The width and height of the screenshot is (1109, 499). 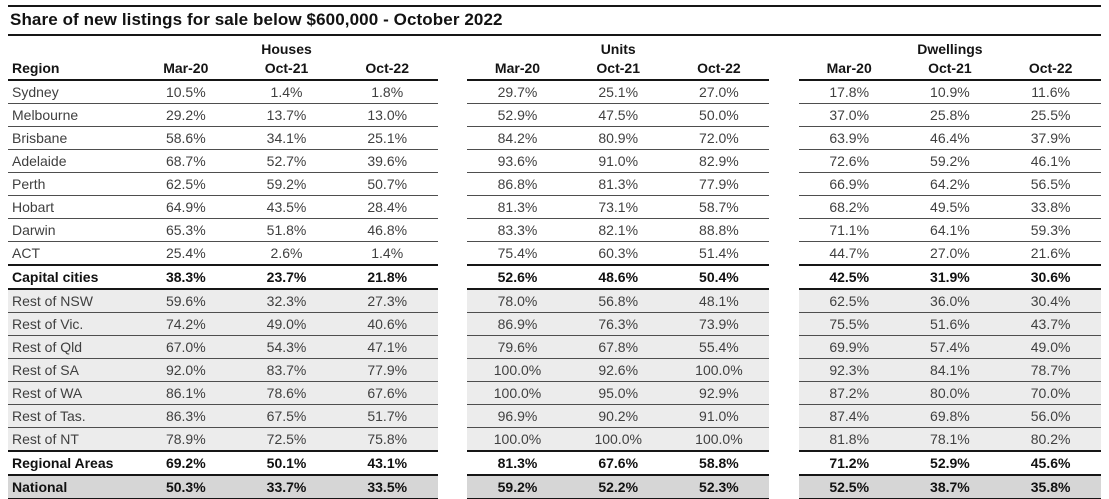 What do you see at coordinates (849, 416) in the screenshot?
I see `value-cell: 87.4%` at bounding box center [849, 416].